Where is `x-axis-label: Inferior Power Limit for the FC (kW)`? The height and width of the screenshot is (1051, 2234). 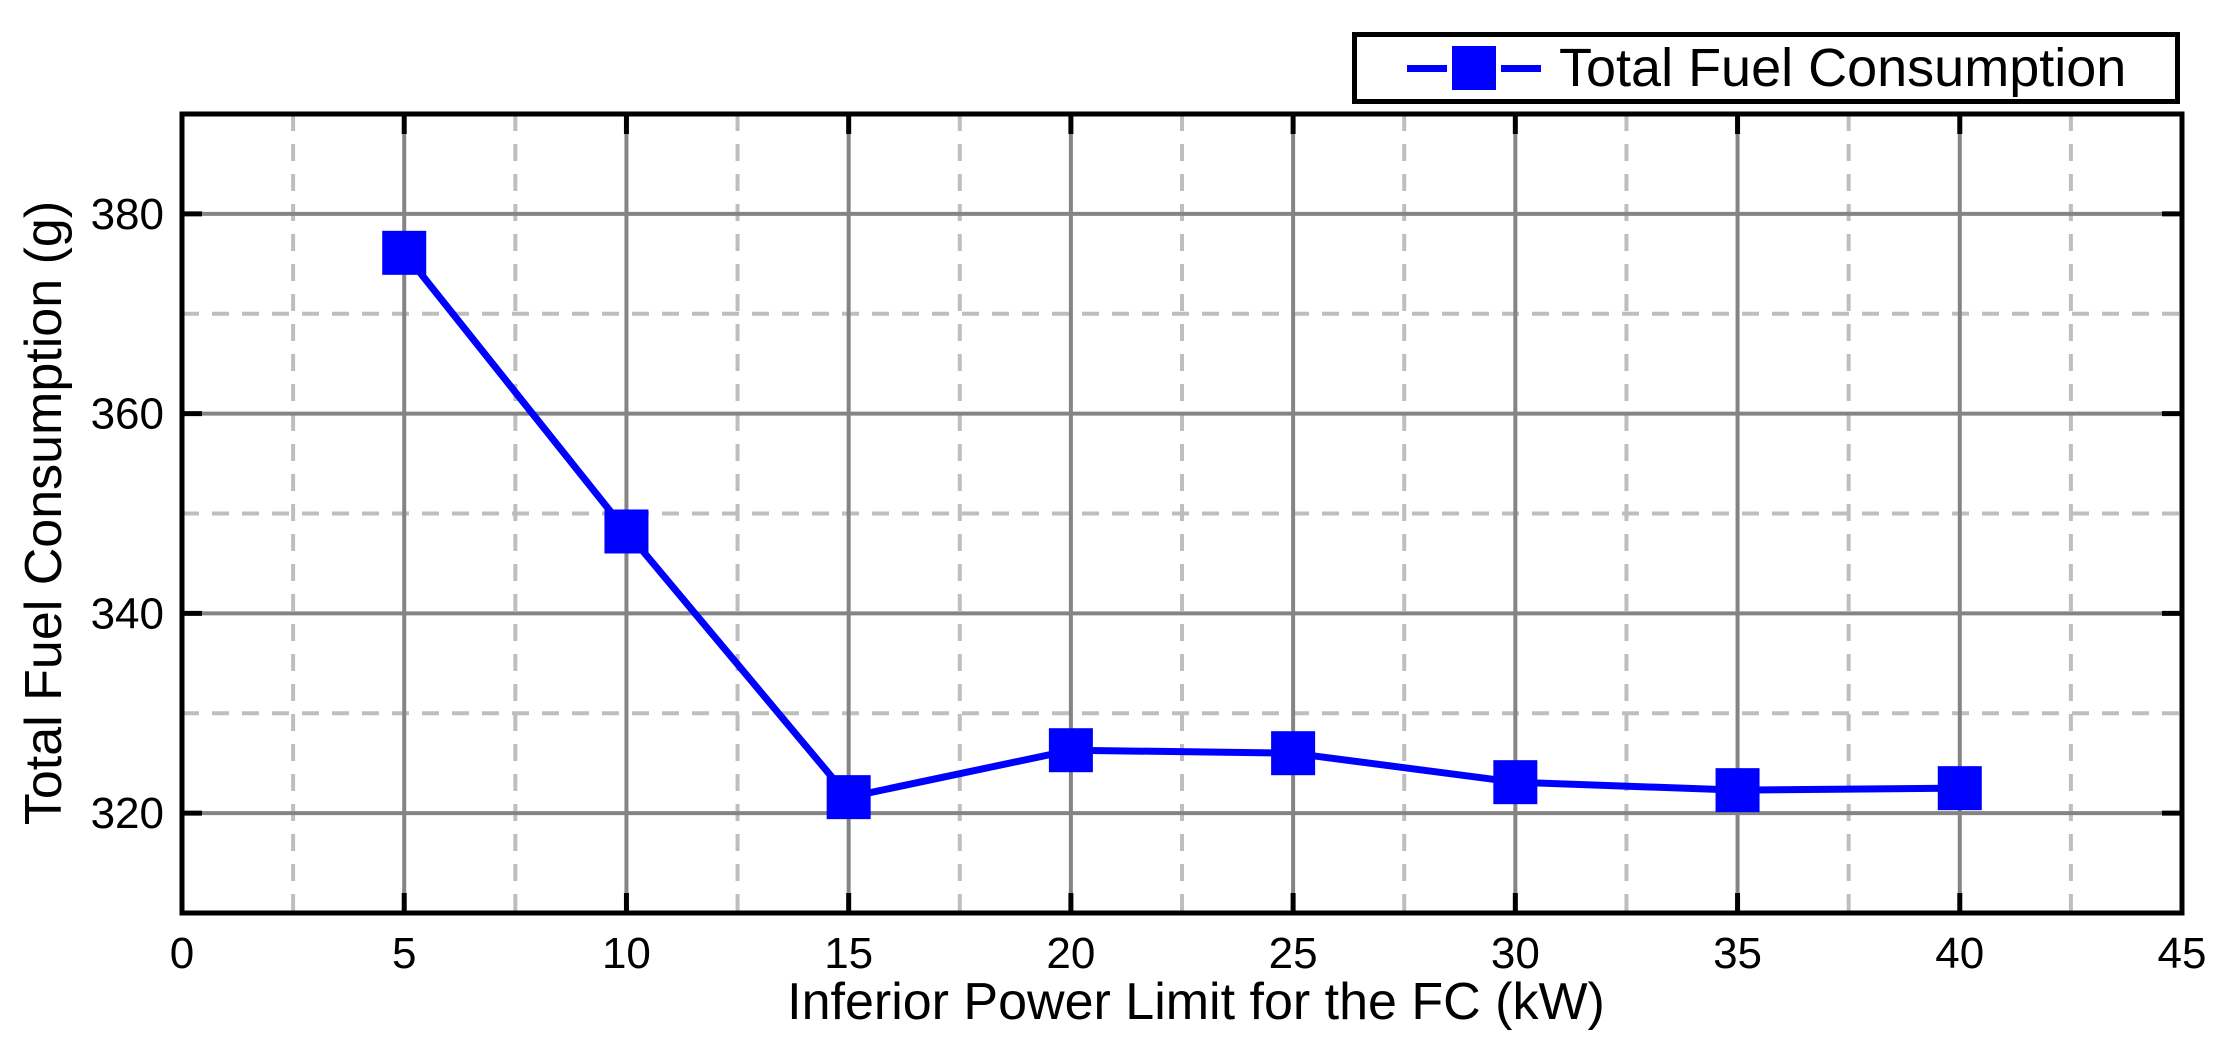
x-axis-label: Inferior Power Limit for the FC (kW) is located at coordinates (1196, 1002).